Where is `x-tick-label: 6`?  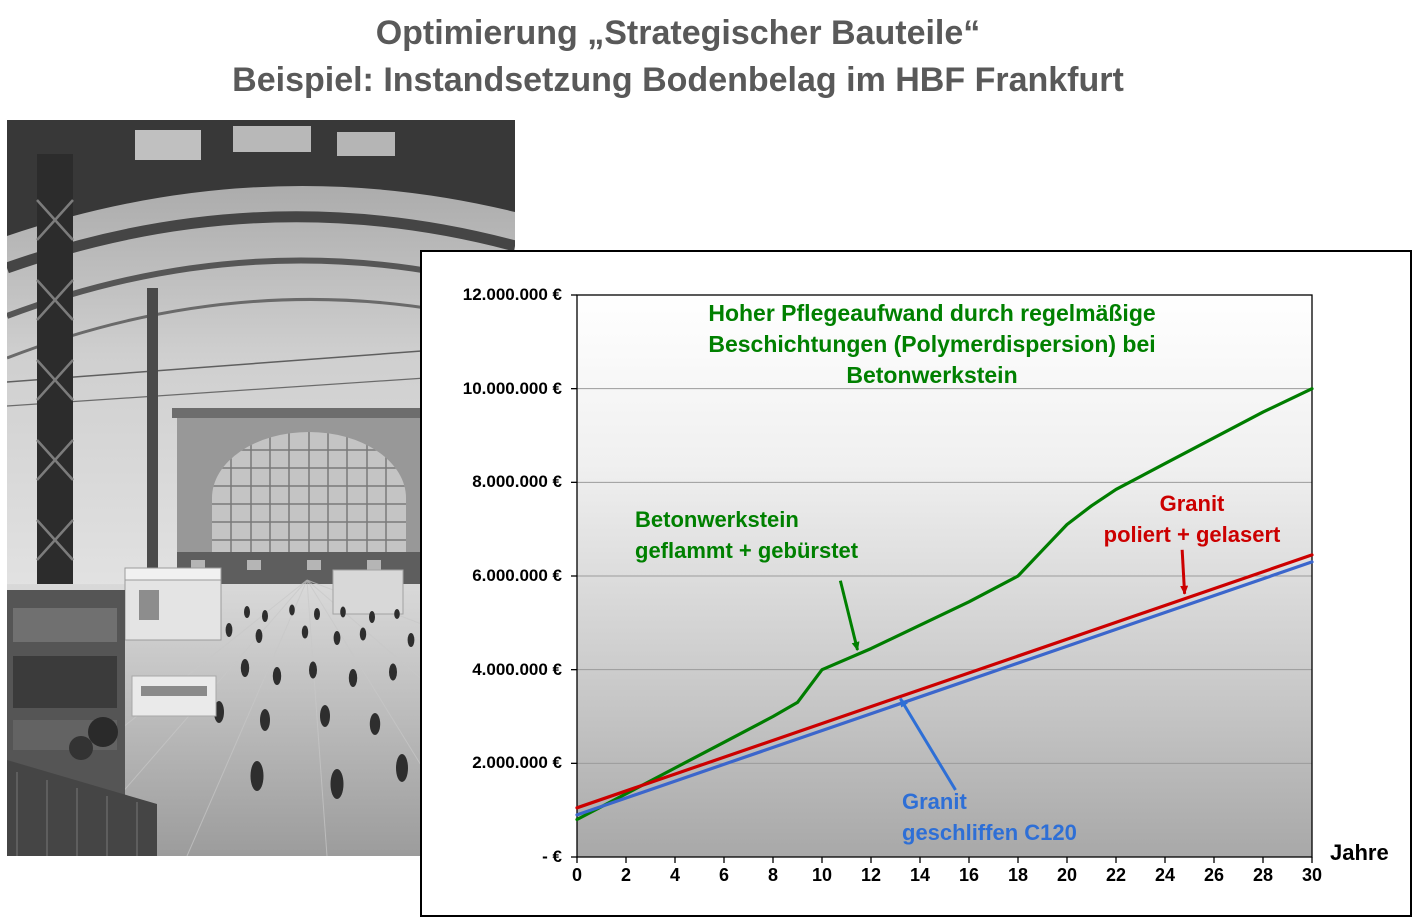 x-tick-label: 6 is located at coordinates (723, 875).